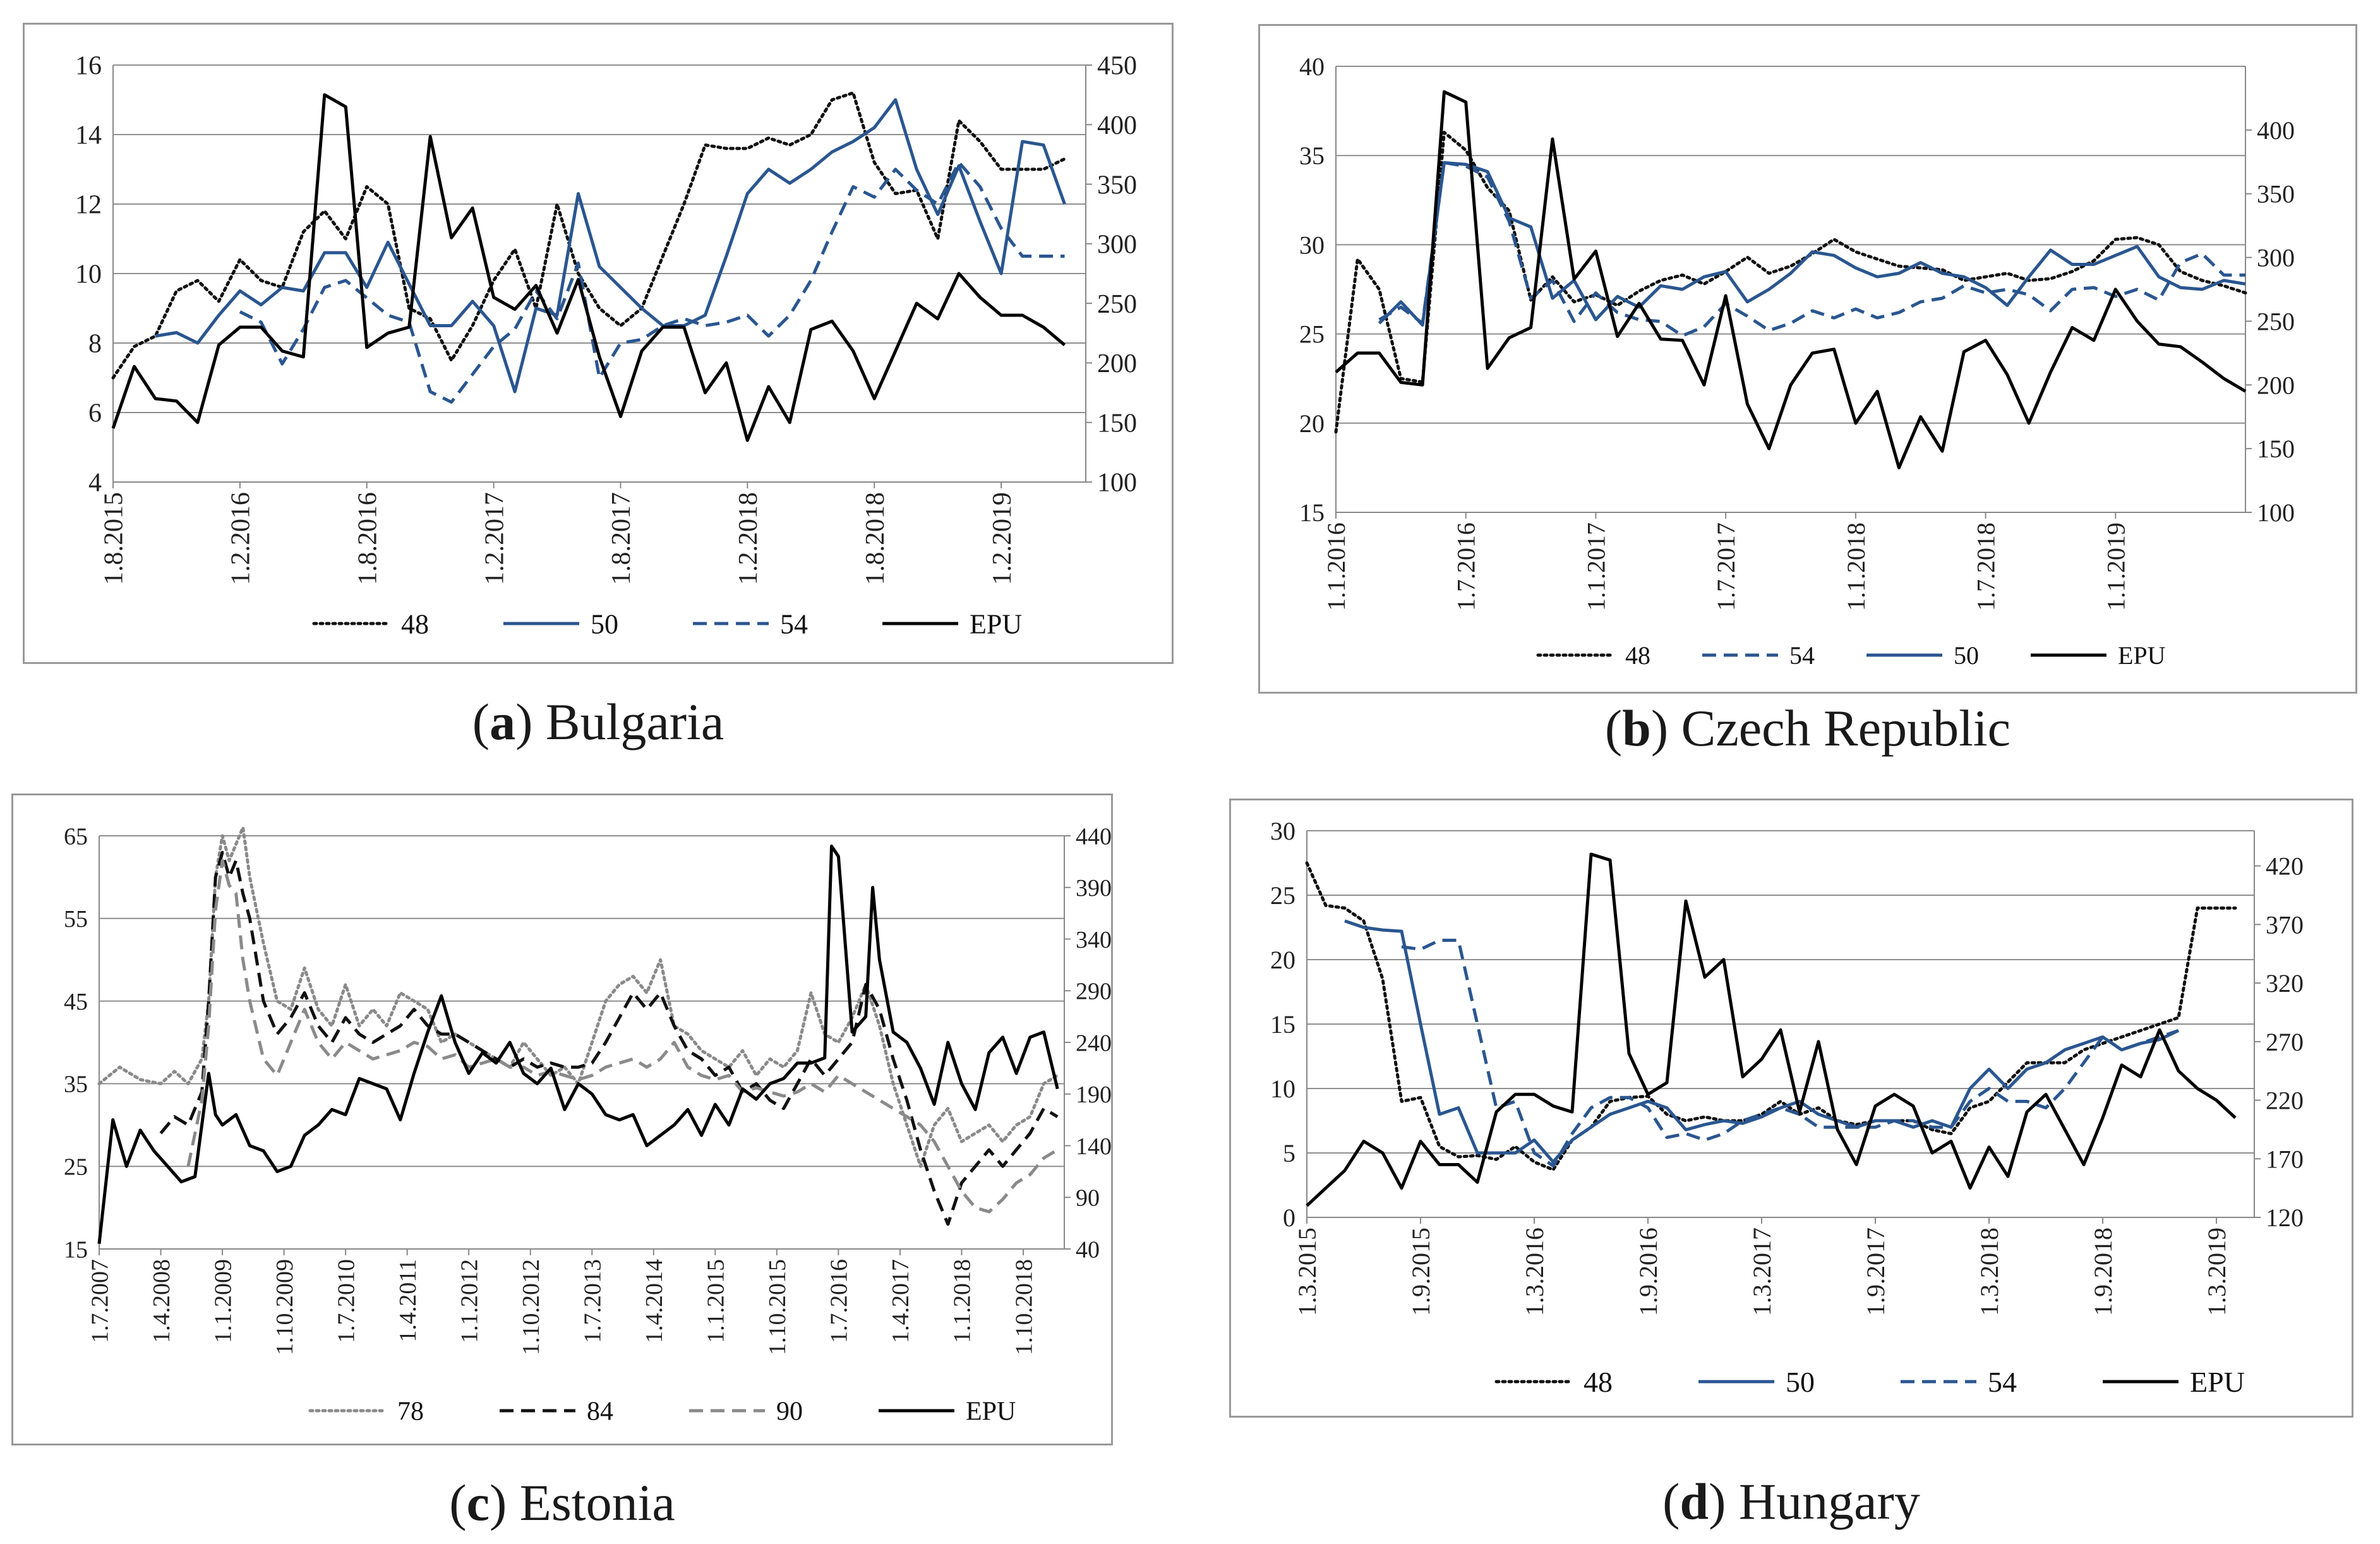  What do you see at coordinates (2115, 567) in the screenshot?
I see `x-tick-label: 1.1.2019` at bounding box center [2115, 567].